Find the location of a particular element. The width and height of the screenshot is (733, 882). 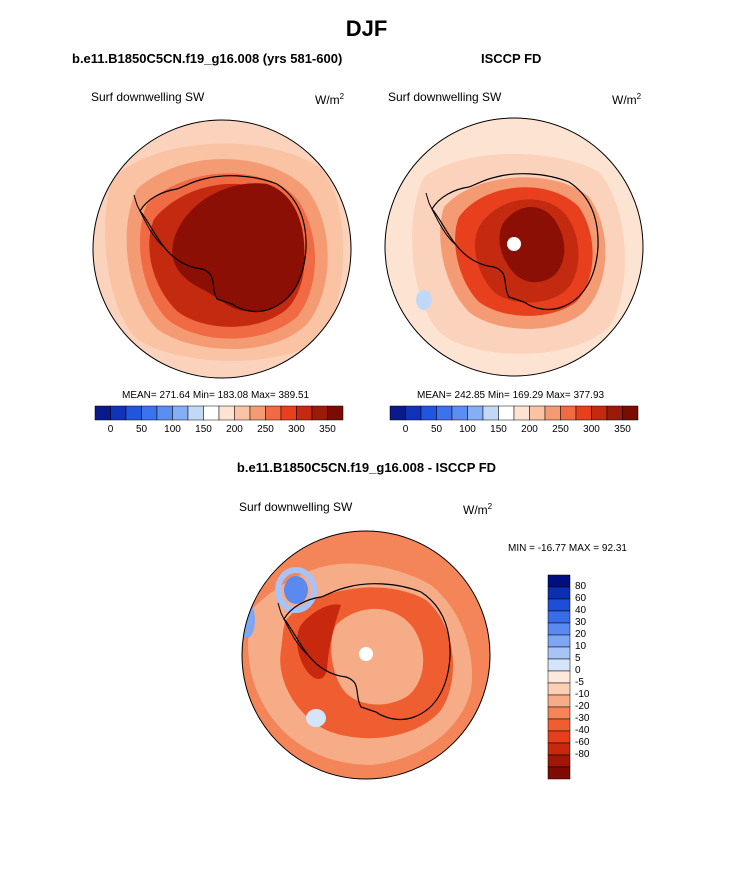

diff-map-coastline is located at coordinates (367, 652).